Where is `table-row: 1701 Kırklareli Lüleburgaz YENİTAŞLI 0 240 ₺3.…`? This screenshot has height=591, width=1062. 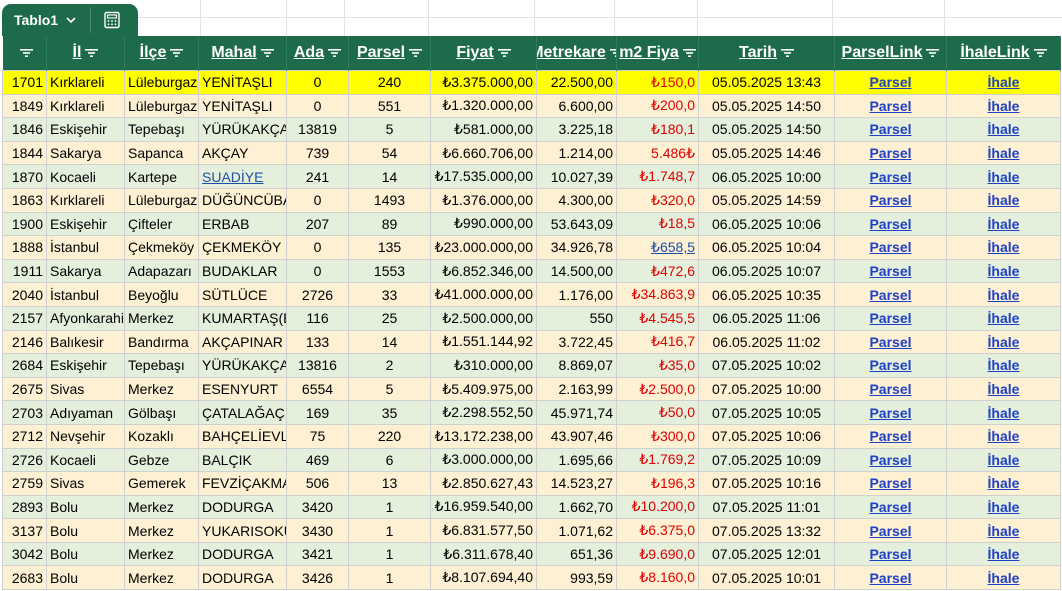
table-row: 1701 Kırklareli Lüleburgaz YENİTAŞLI 0 240 ₺3.… is located at coordinates (531, 82).